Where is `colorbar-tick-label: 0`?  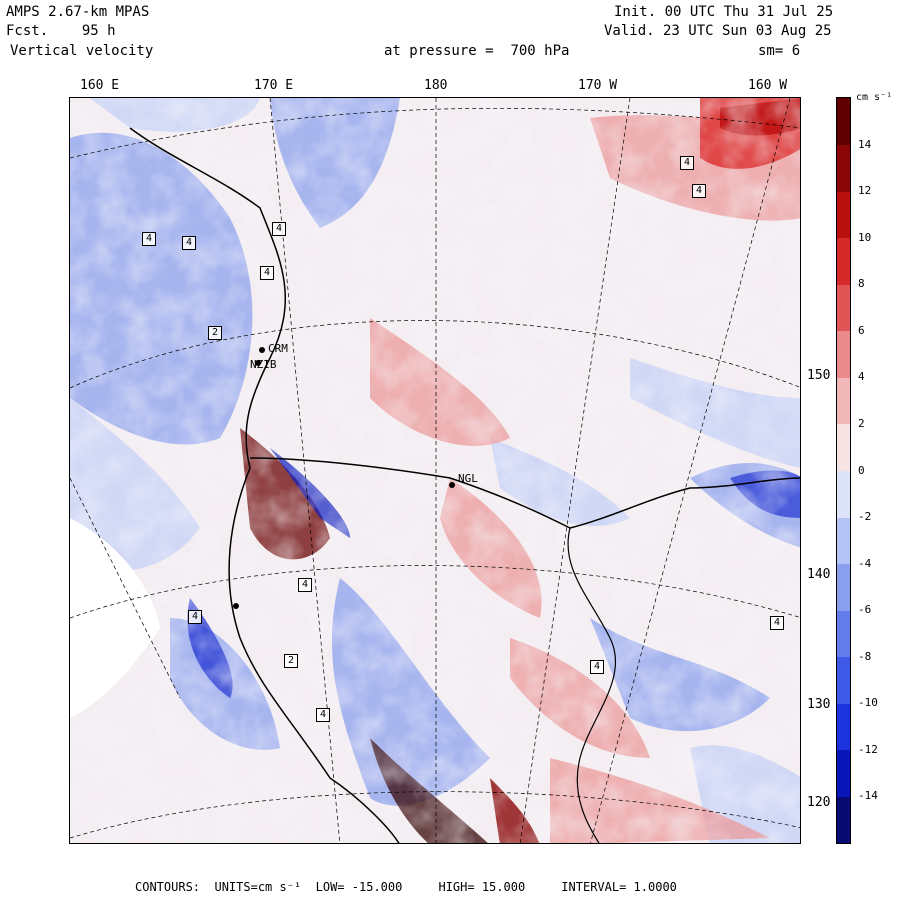 colorbar-tick-label: 0 is located at coordinates (861, 470).